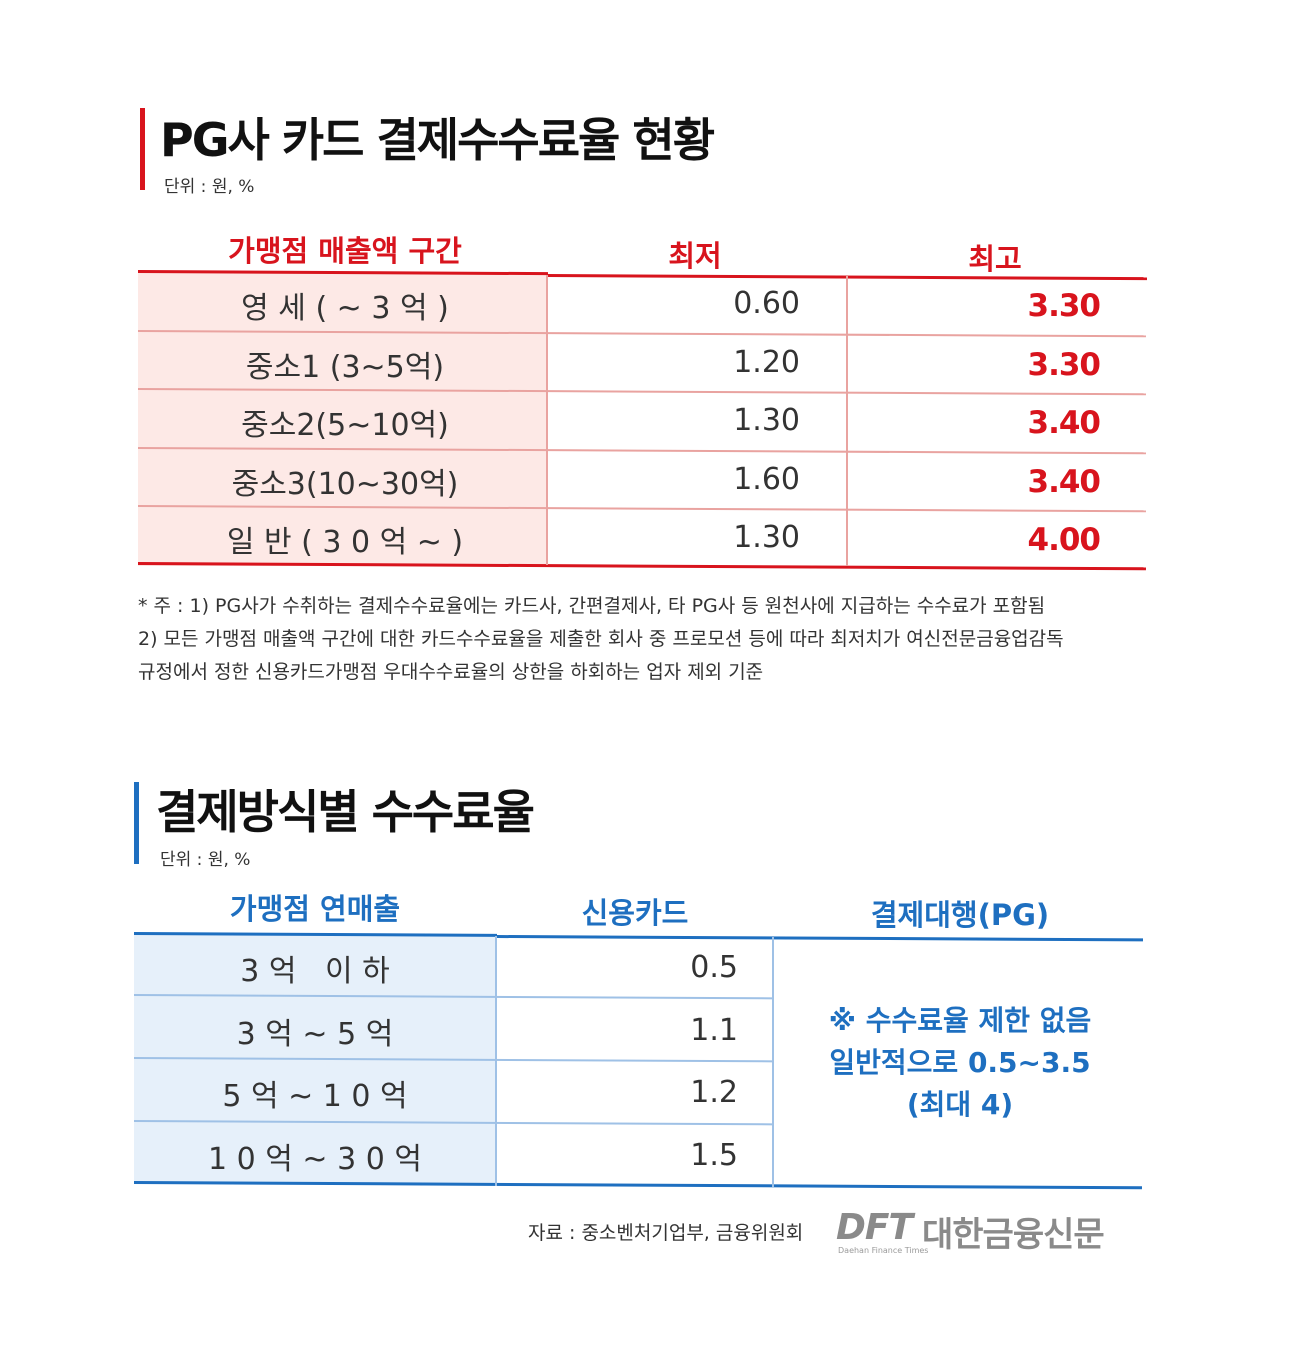 This screenshot has width=1294, height=1352. What do you see at coordinates (345, 425) in the screenshot?
I see `table1-segment-cell: 중소2(5~10억)` at bounding box center [345, 425].